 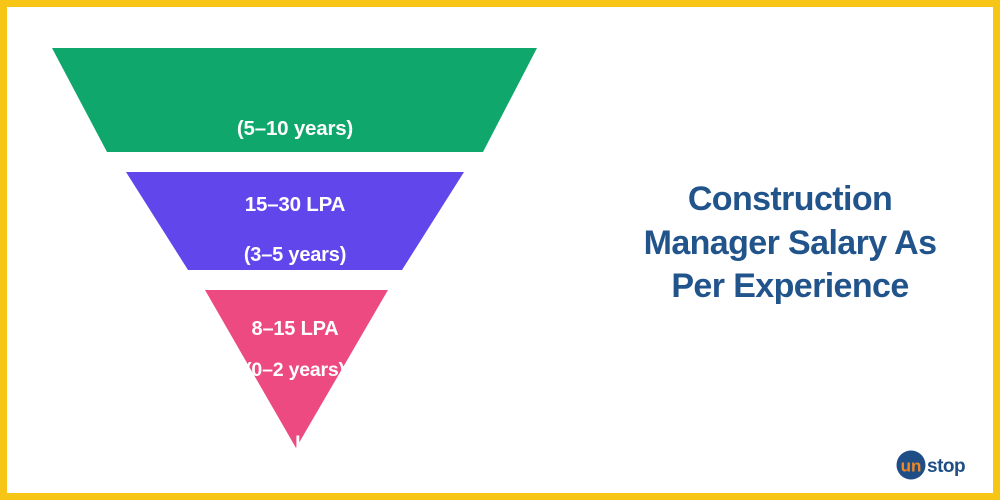 I want to click on funnel-label-mid: (3–5 years) 8–15 LPA, so click(x=295, y=292).